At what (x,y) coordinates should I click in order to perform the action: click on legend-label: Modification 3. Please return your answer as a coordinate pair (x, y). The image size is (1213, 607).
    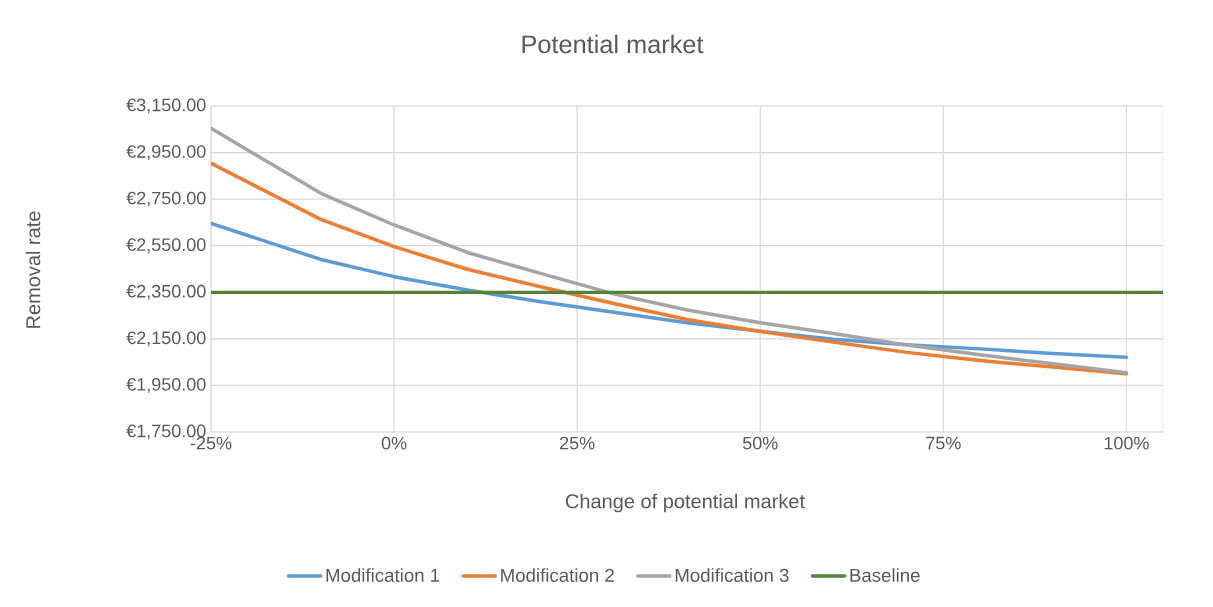
    Looking at the image, I should click on (732, 575).